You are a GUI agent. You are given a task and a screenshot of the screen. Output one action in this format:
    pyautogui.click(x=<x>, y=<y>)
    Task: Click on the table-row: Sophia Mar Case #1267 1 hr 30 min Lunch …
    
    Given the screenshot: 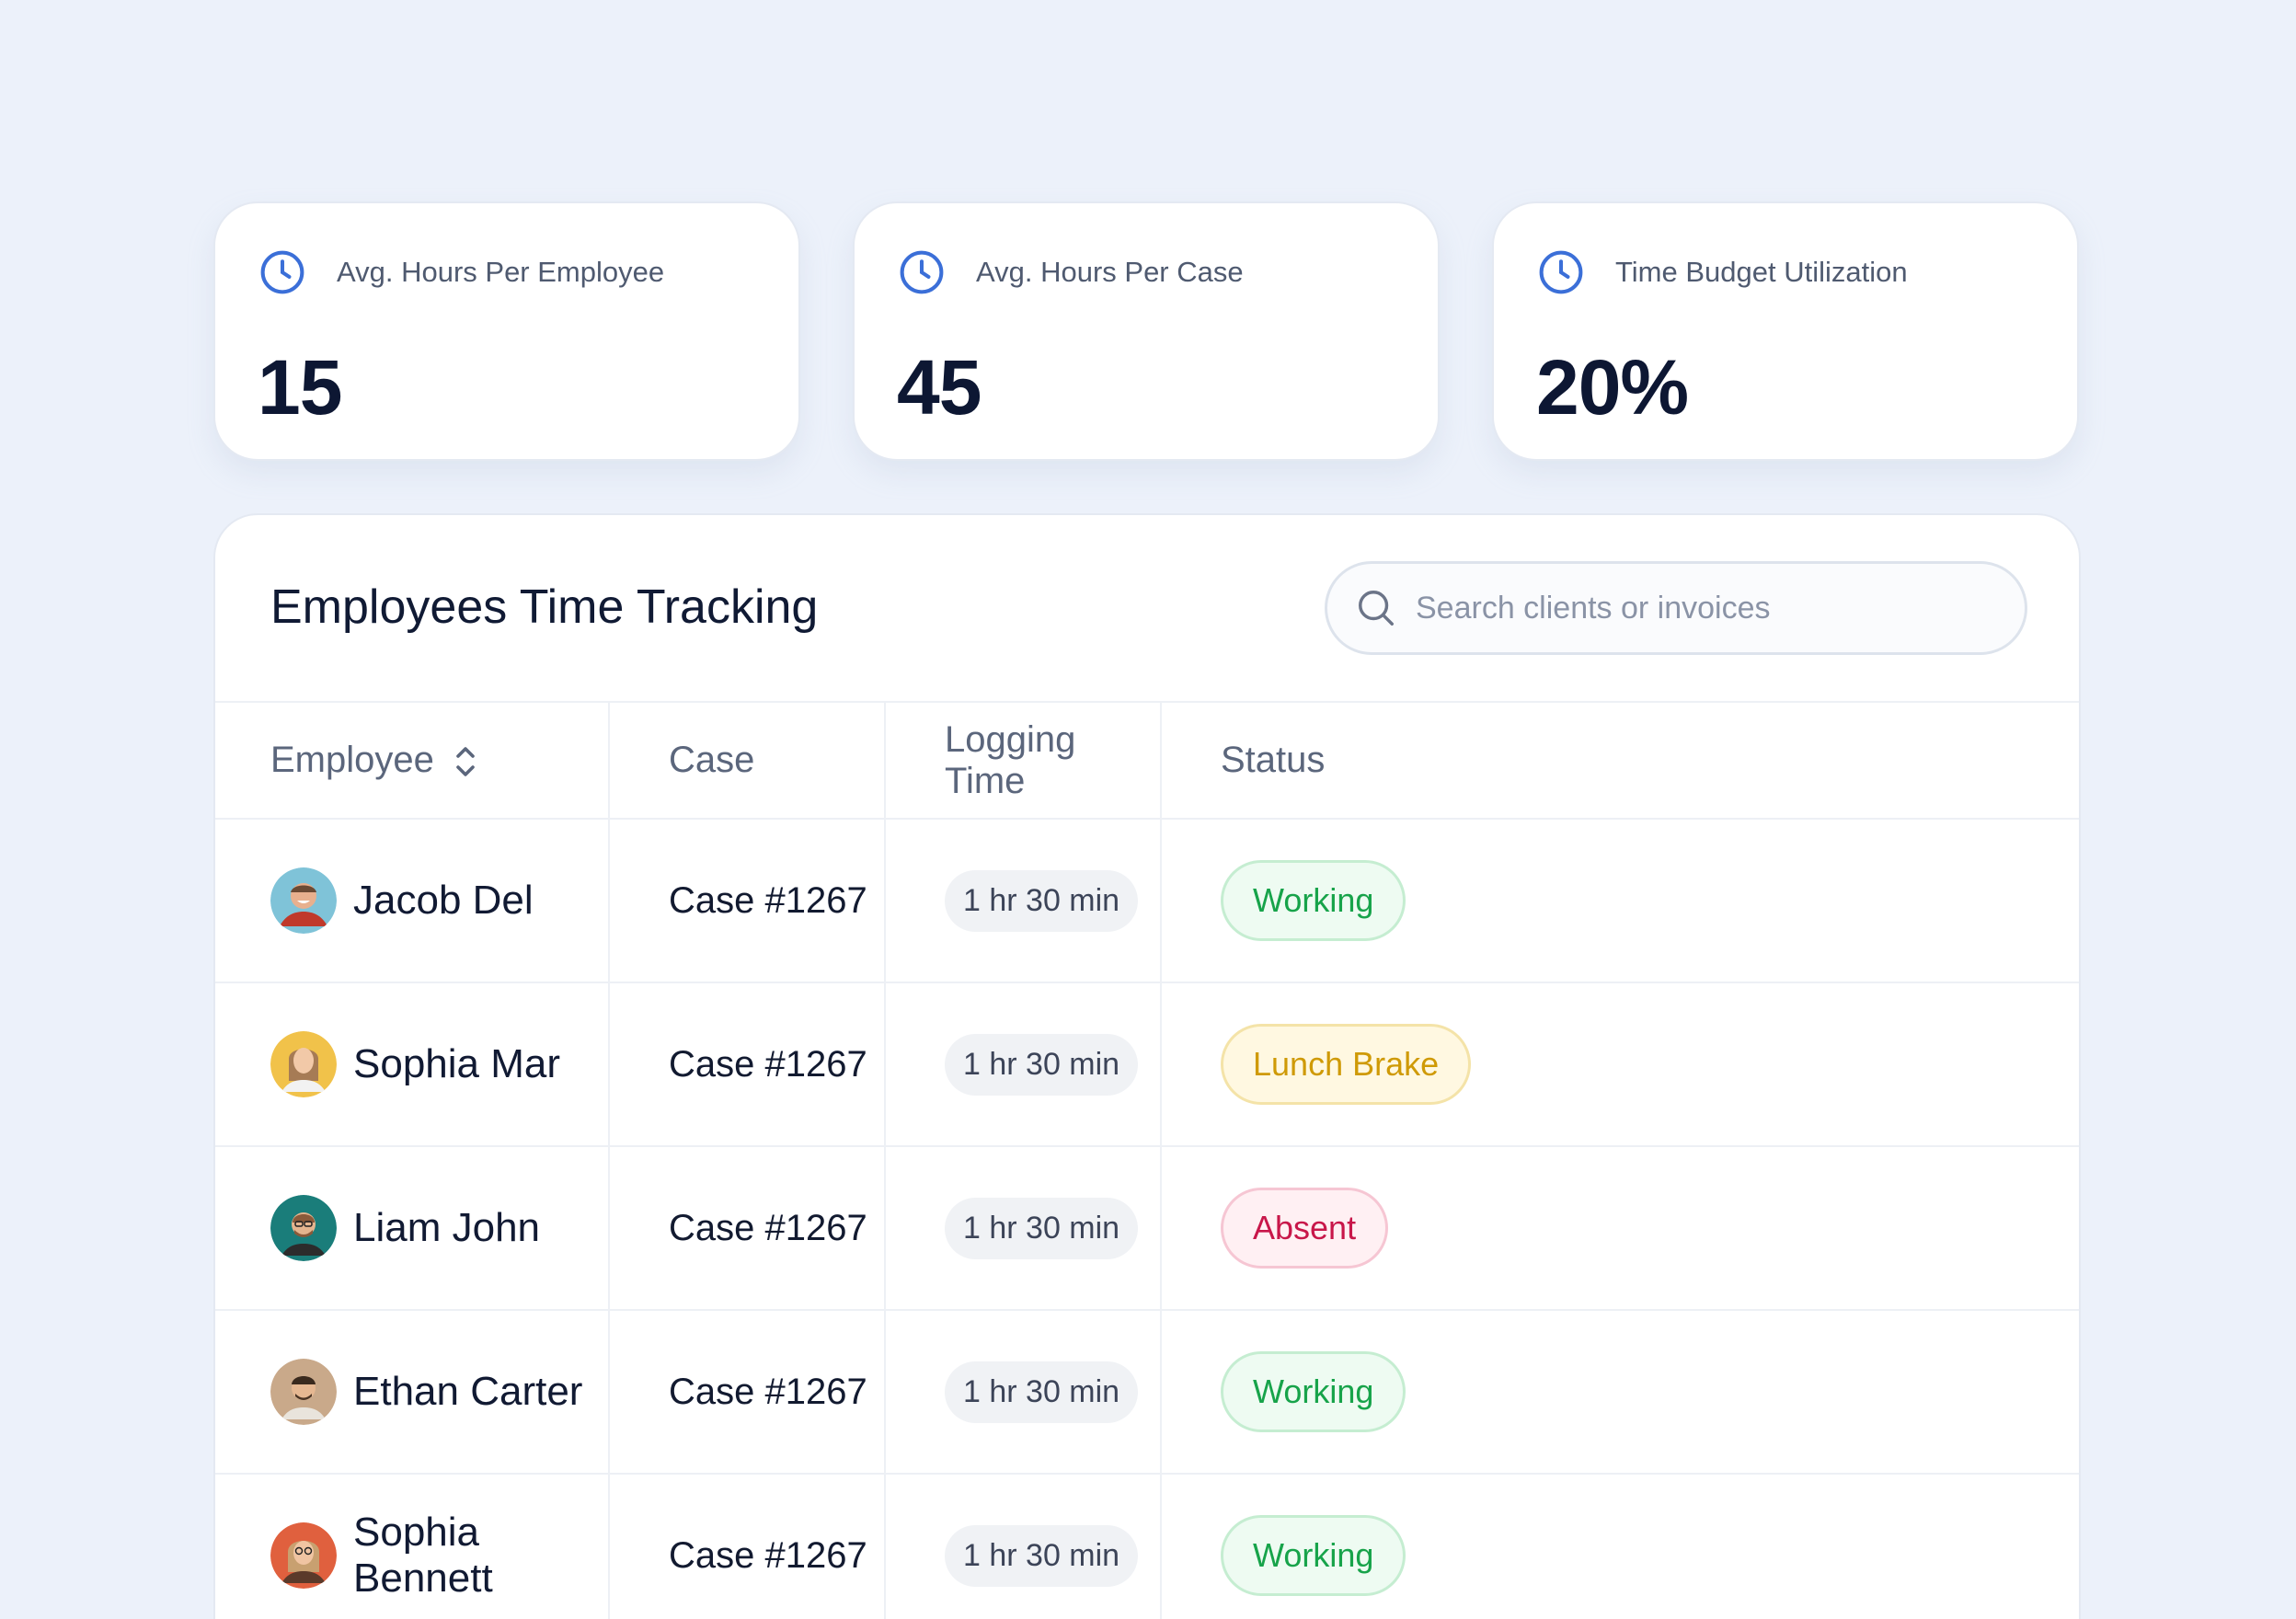 What is the action you would take?
    pyautogui.click(x=1147, y=1065)
    